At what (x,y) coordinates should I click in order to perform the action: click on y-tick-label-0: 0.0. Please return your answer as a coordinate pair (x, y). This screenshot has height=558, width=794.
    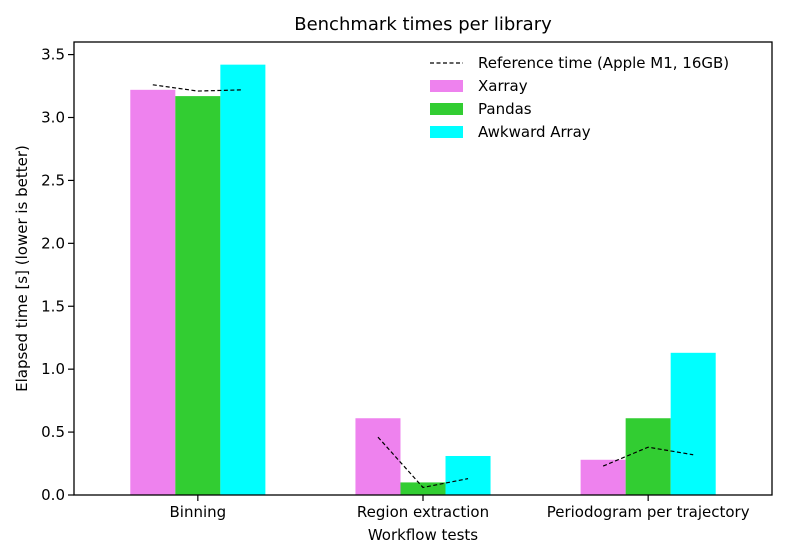
    Looking at the image, I should click on (53, 495).